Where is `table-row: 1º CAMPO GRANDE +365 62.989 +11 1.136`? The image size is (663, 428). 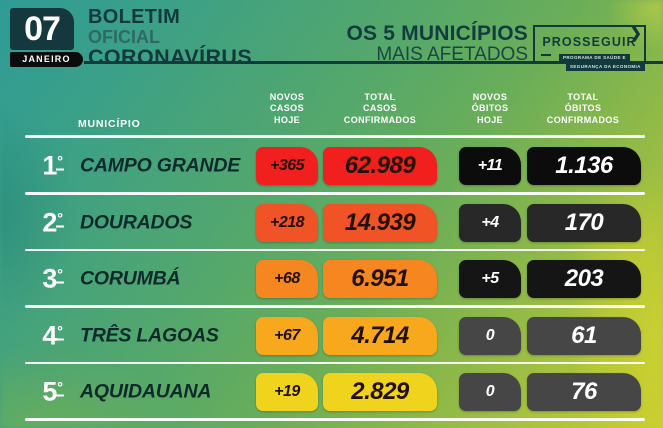 table-row: 1º CAMPO GRANDE +365 62.989 +11 1.136 is located at coordinates (331, 166).